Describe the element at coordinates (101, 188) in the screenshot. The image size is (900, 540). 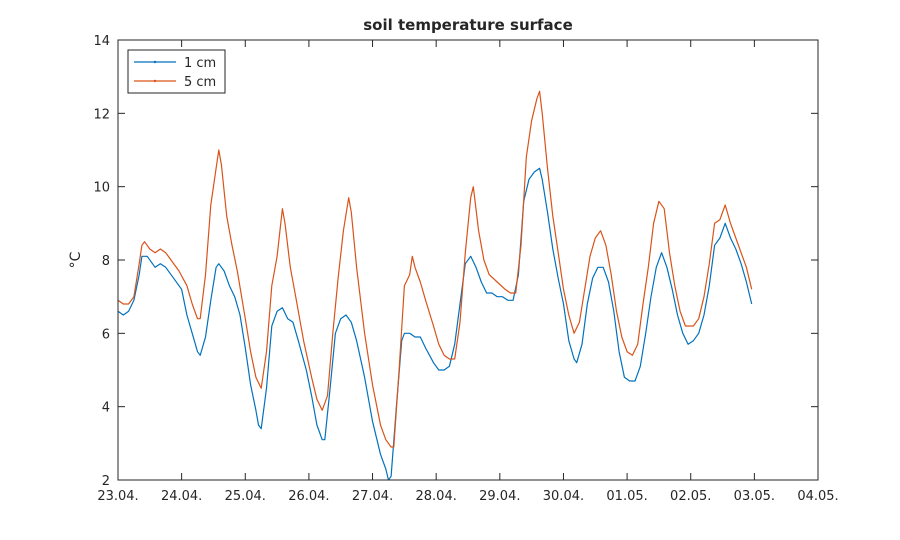
I see `y-tick-label: 10` at that location.